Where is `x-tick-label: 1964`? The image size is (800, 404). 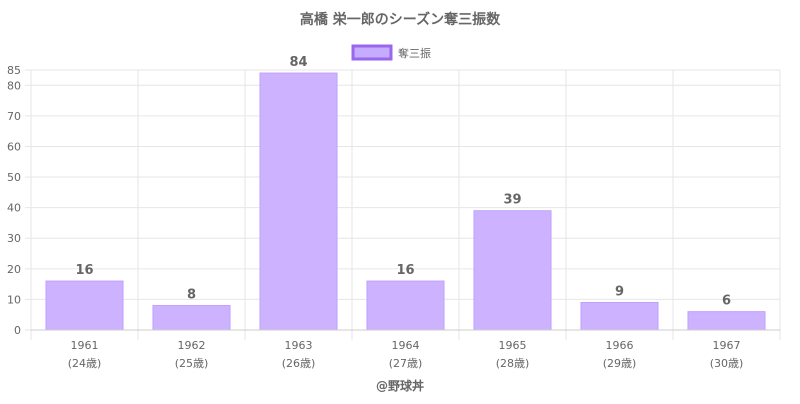 x-tick-label: 1964 is located at coordinates (406, 345).